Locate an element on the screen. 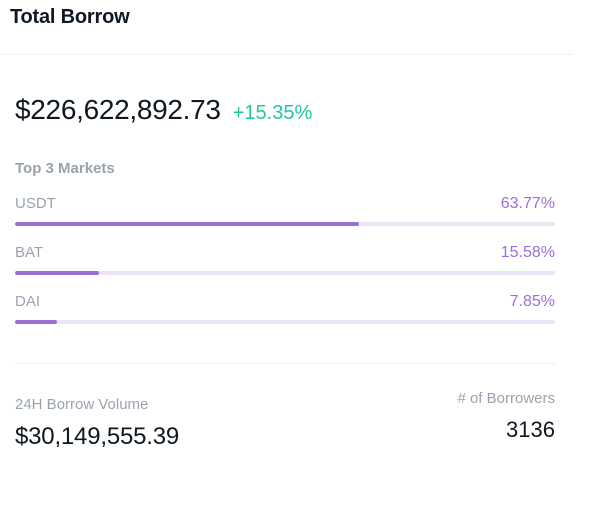 The image size is (597, 515). market-percent: 63.77% is located at coordinates (527, 203).